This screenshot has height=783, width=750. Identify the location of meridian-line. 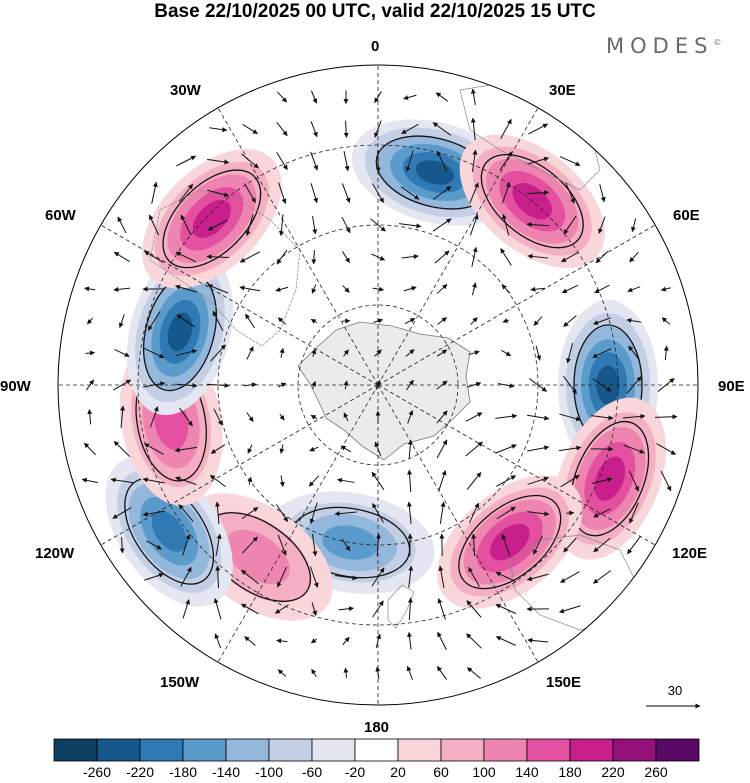
(516, 305).